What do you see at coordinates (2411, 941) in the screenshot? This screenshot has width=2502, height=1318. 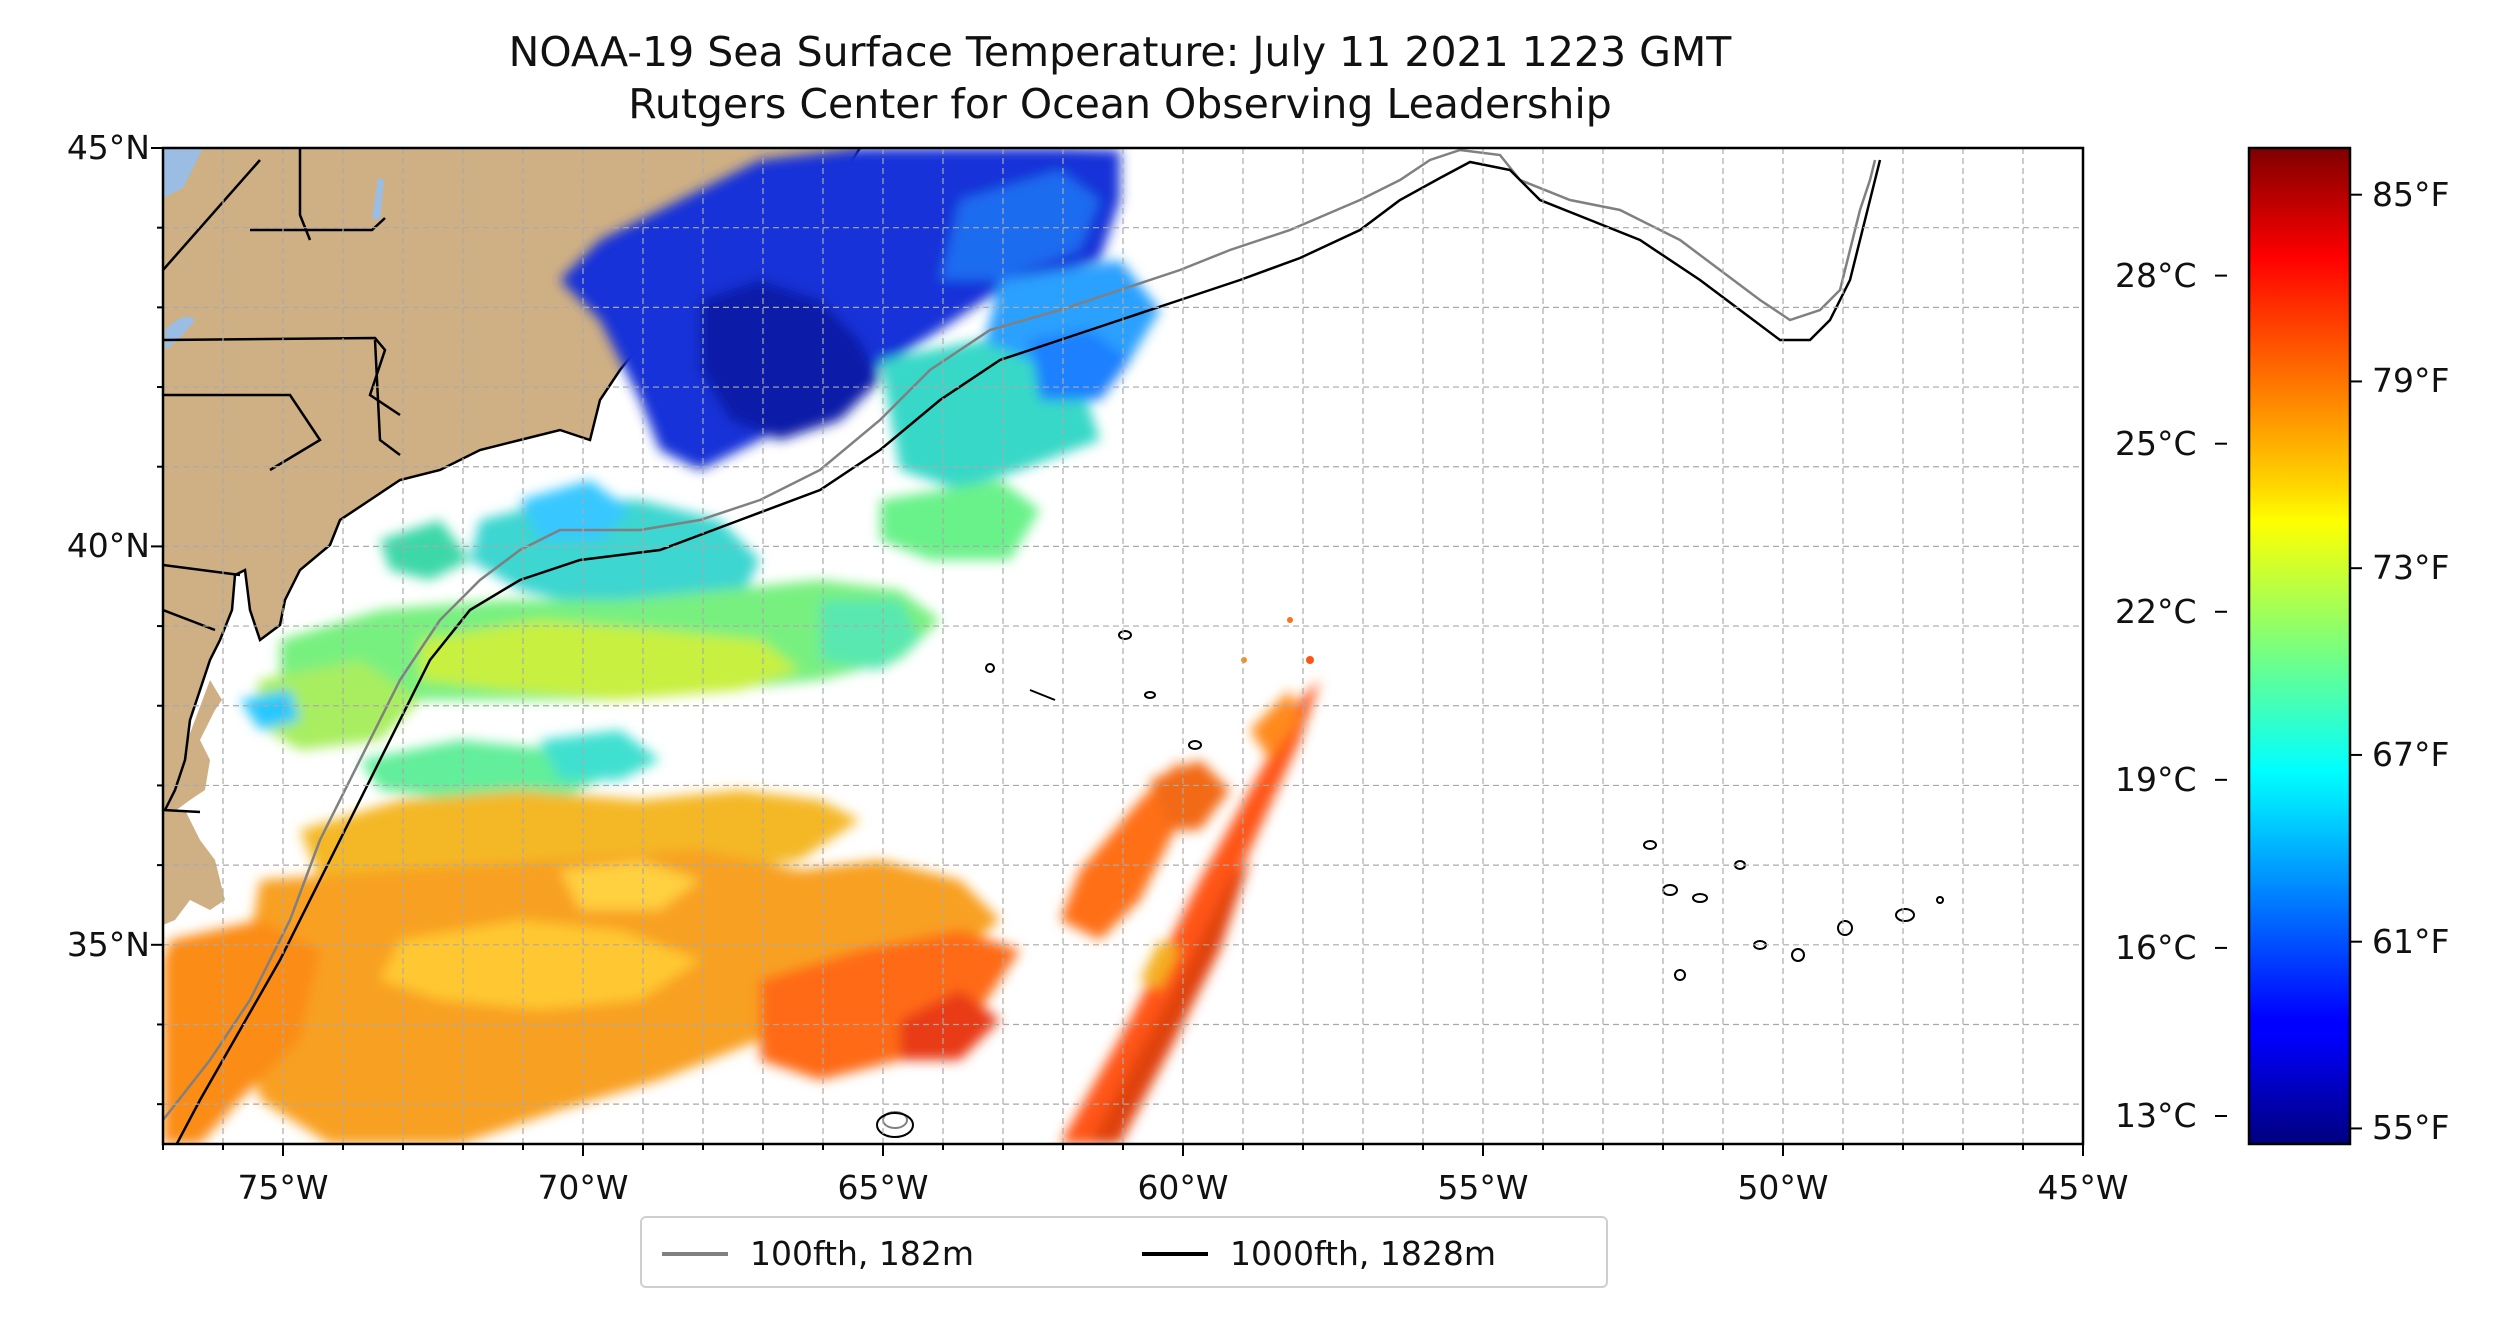 I see `colorbar-f-label: 61°F` at bounding box center [2411, 941].